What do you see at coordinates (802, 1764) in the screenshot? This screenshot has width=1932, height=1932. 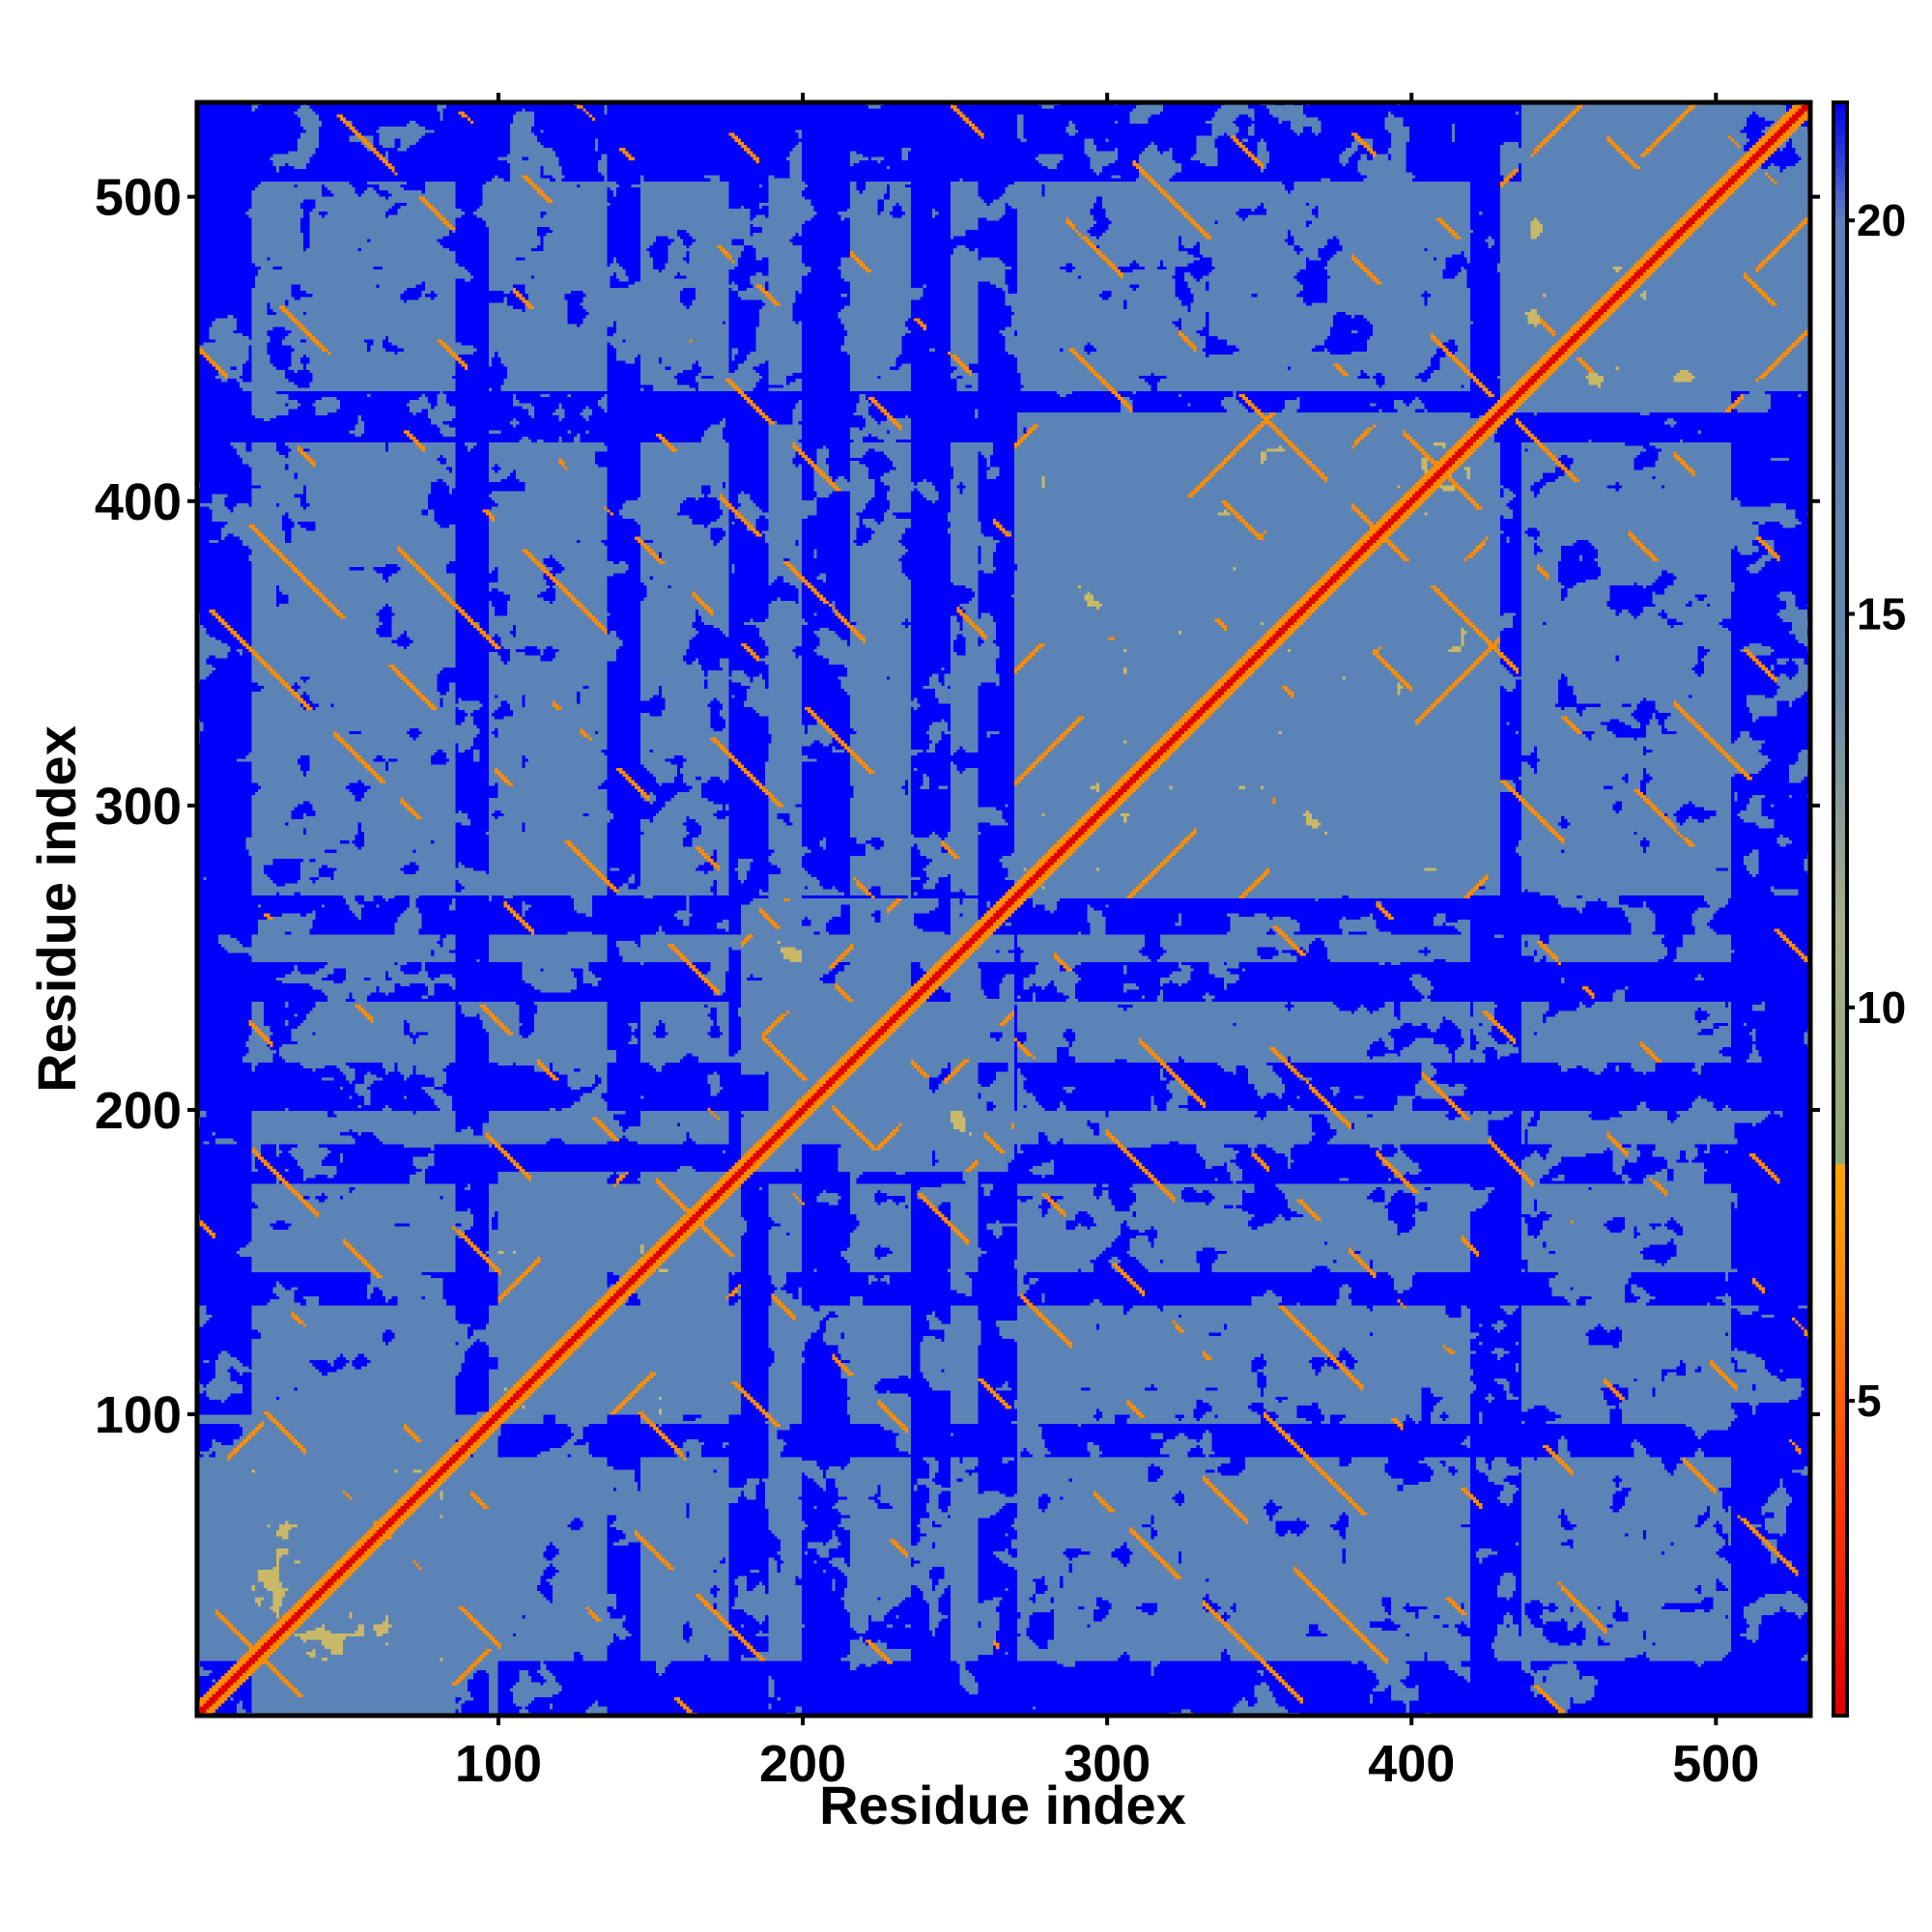 I see `x-tick-label: 200` at bounding box center [802, 1764].